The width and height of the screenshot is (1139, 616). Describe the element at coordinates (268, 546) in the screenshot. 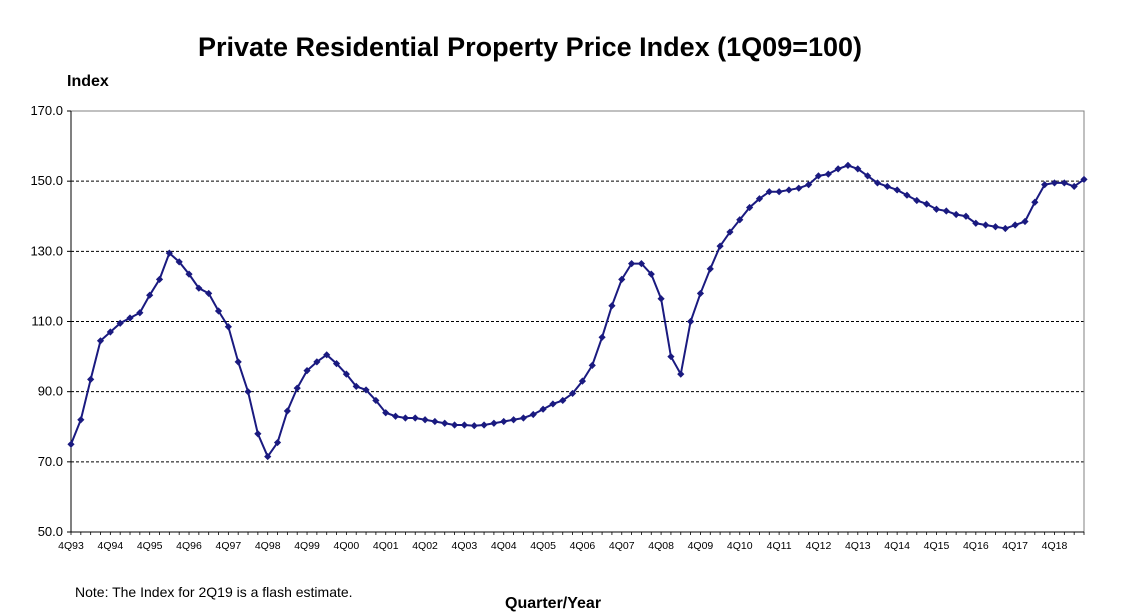

I see `x-tick-label: 4Q98` at that location.